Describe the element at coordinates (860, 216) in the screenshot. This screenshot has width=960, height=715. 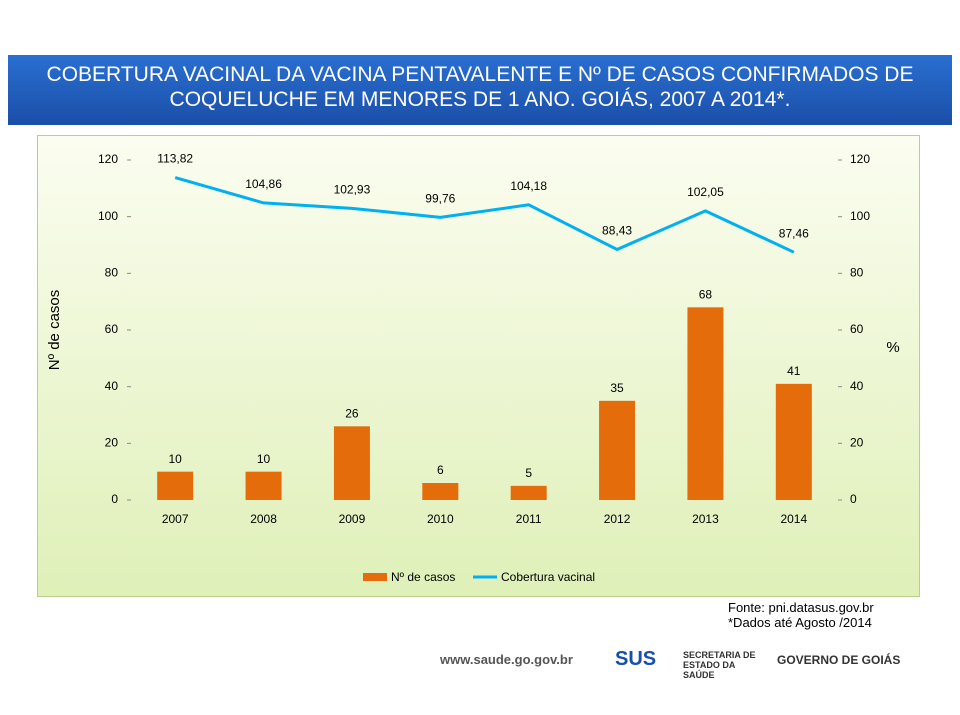
I see `y2-tick-label: 100` at that location.